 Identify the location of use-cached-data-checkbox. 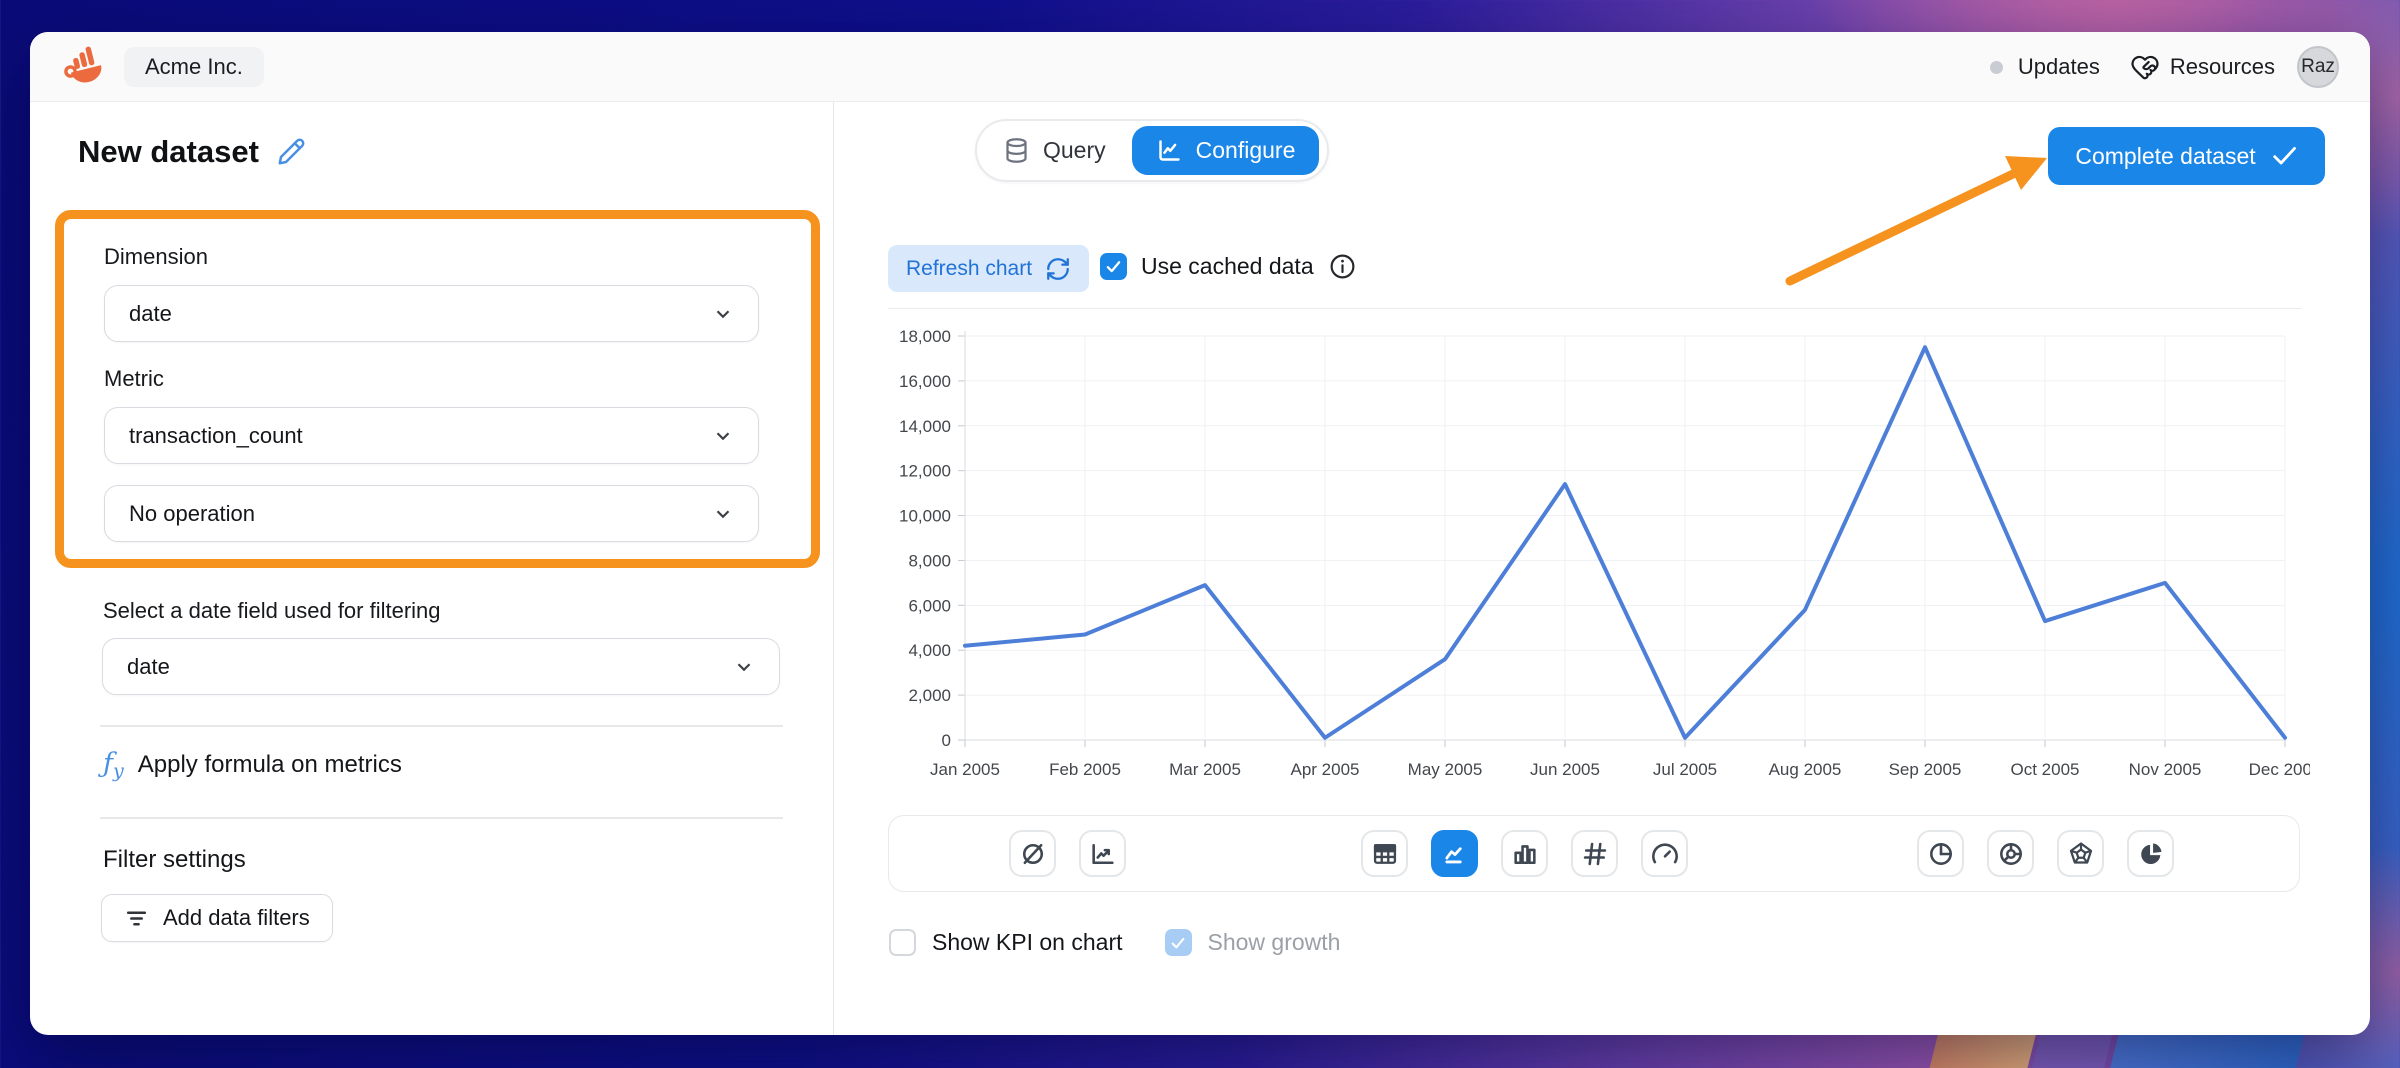
(1113, 266).